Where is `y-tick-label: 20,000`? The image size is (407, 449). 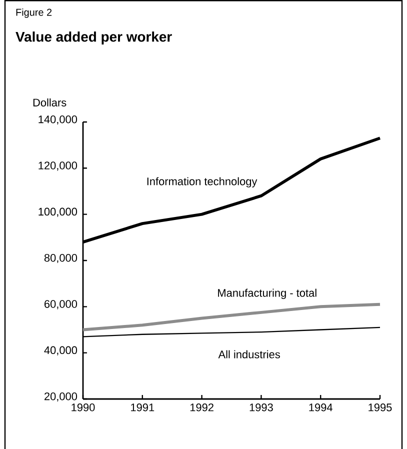 y-tick-label: 20,000 is located at coordinates (61, 397).